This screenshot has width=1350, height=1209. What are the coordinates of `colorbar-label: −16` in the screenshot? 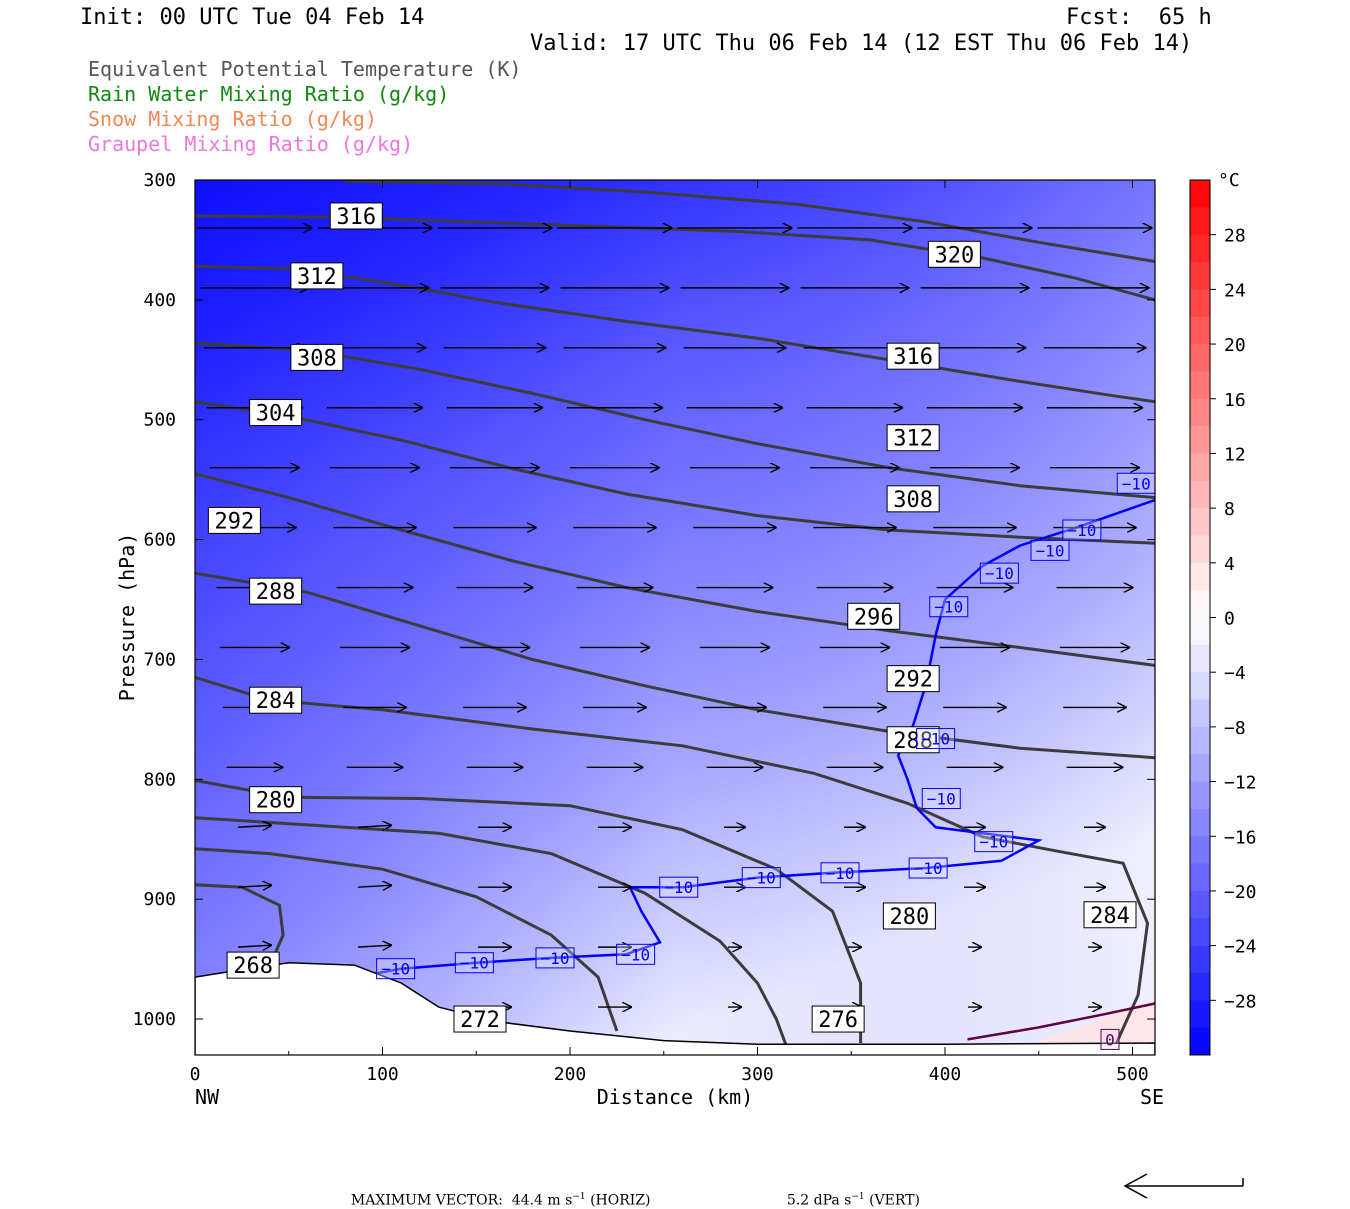 It's located at (1240, 837).